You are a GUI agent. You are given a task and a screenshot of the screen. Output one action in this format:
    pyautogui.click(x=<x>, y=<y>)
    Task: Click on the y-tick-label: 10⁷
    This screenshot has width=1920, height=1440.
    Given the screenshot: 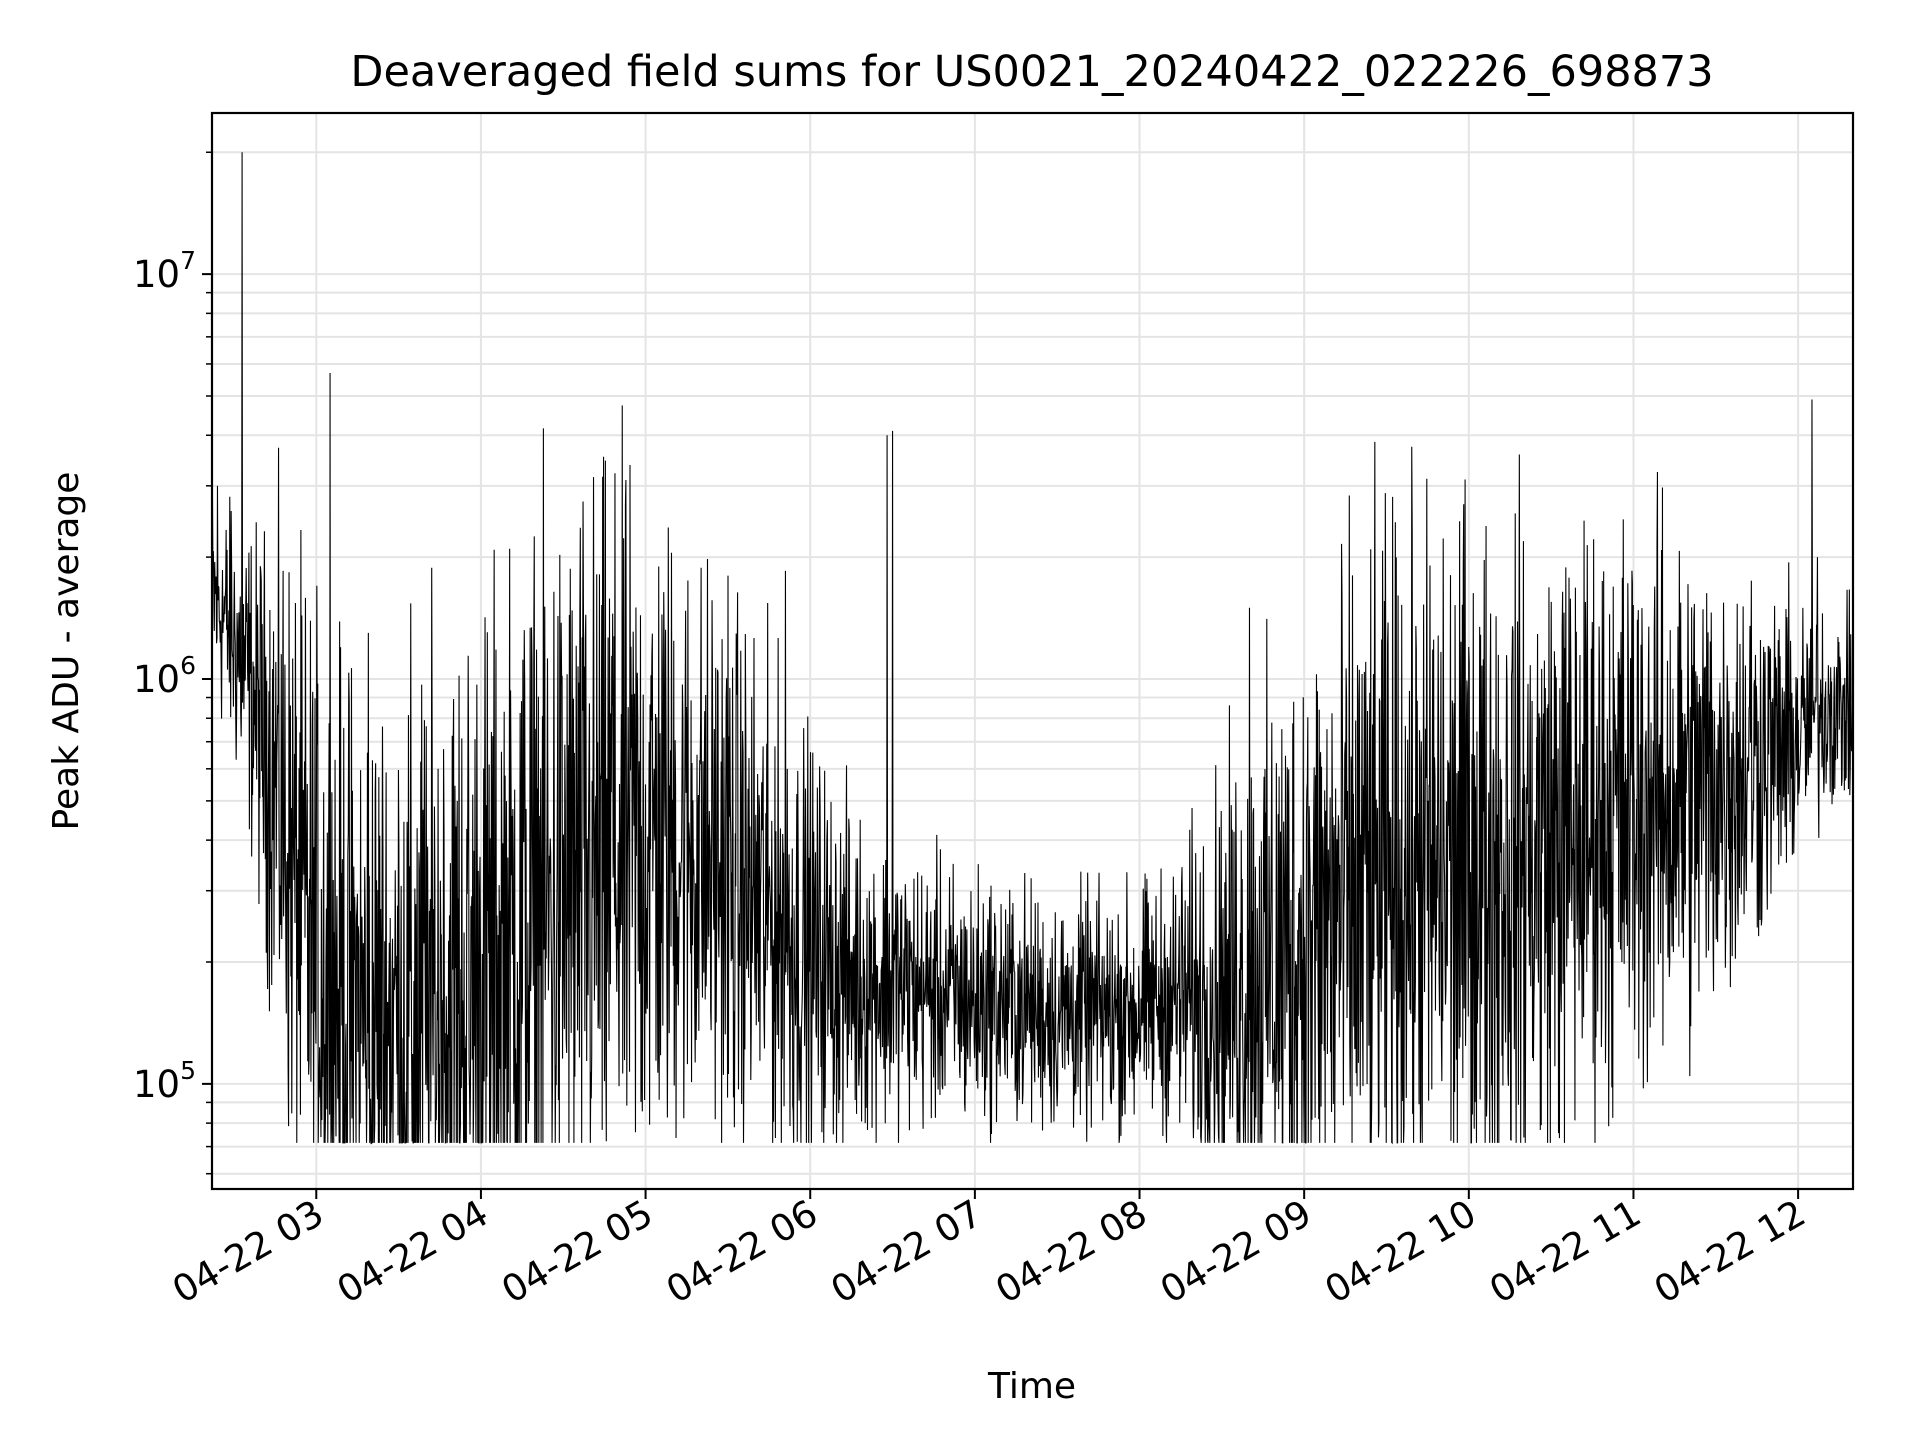 What is the action you would take?
    pyautogui.click(x=164, y=271)
    